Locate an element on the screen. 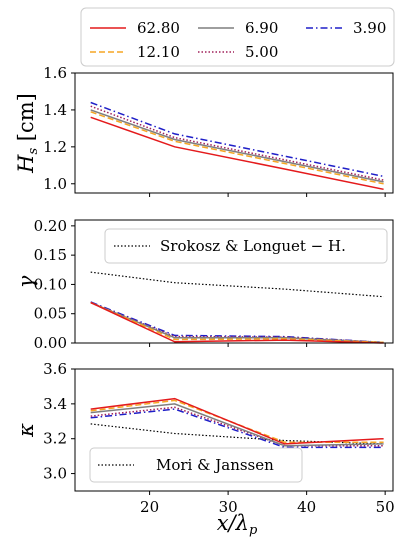  kappa-ytick-label-1: 3.2 is located at coordinates (55, 439).